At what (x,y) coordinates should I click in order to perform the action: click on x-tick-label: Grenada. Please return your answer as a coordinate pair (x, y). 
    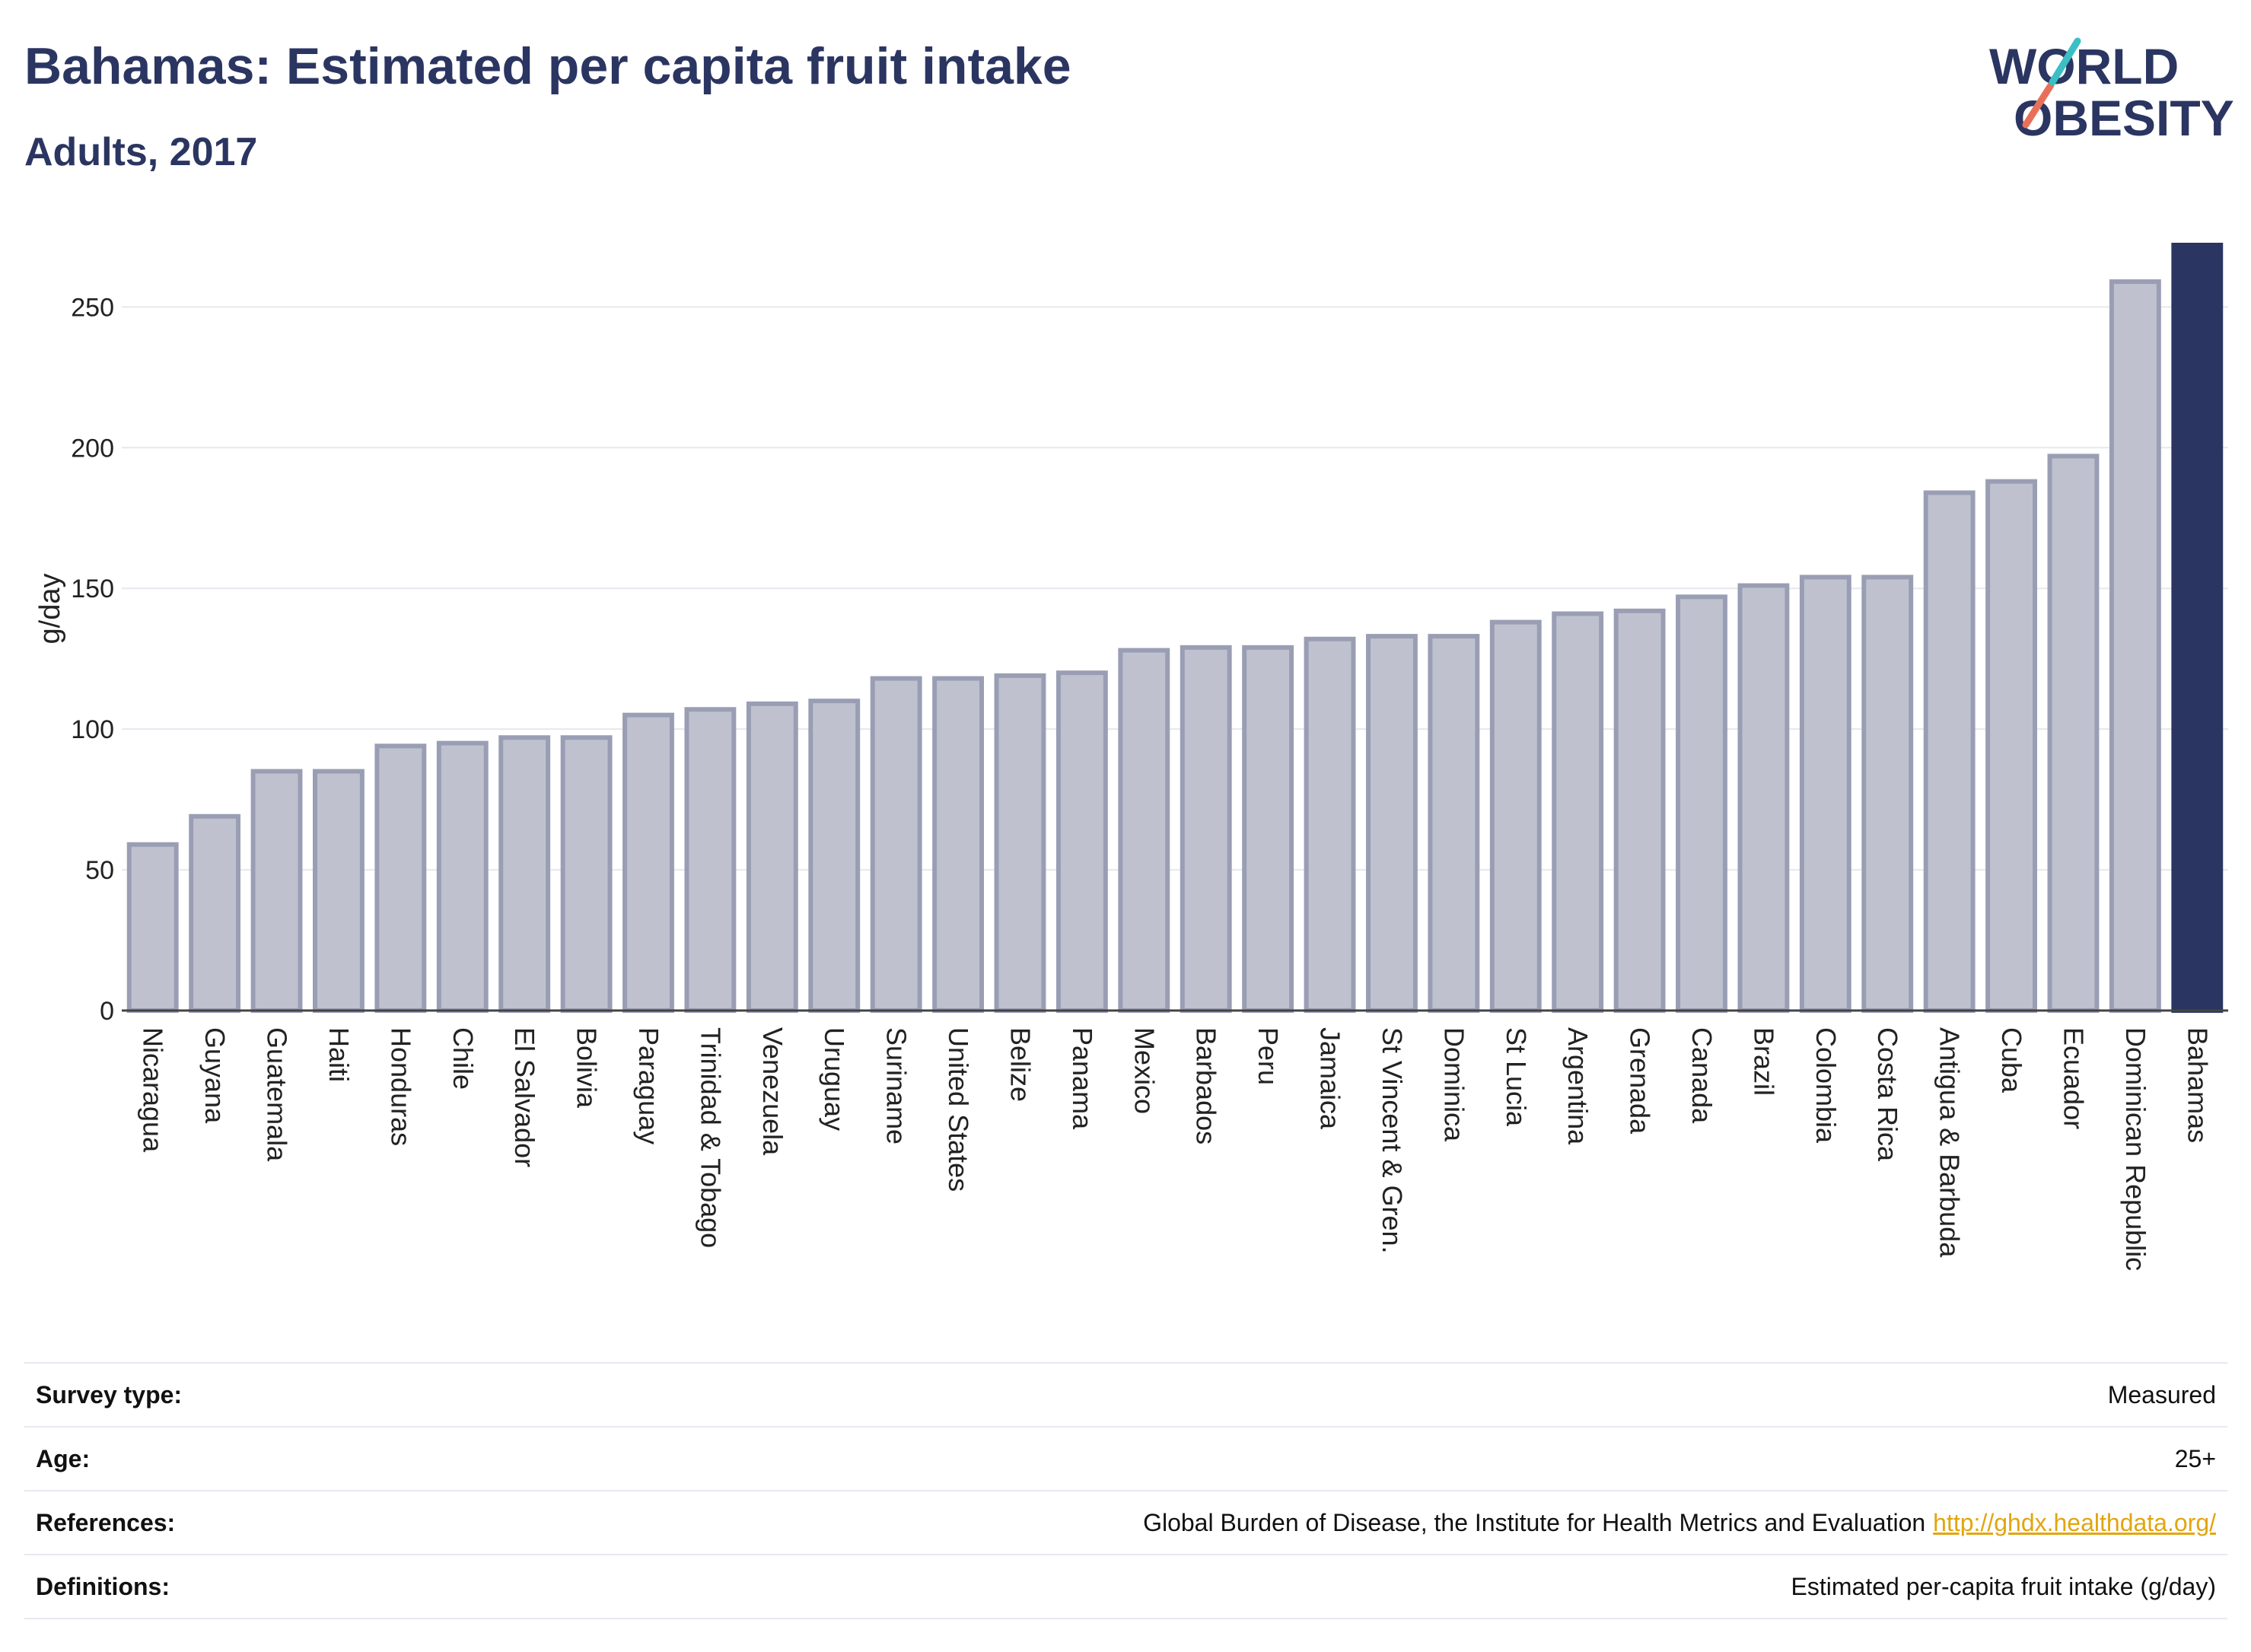
    Looking at the image, I should click on (1640, 1081).